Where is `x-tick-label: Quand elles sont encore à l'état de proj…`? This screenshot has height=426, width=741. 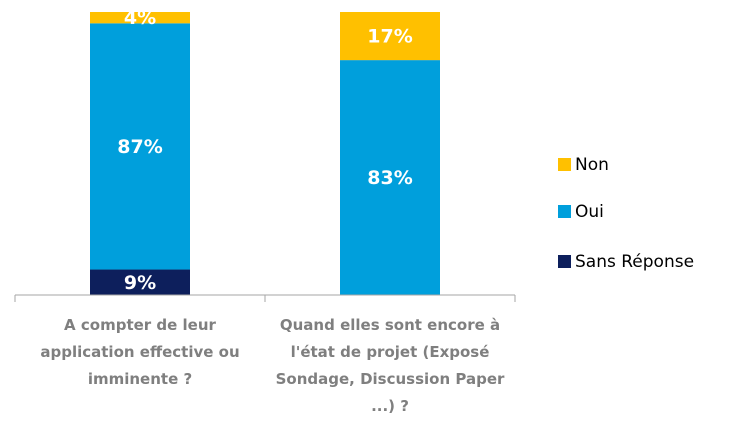 x-tick-label: Quand elles sont encore à l'état de proj… is located at coordinates (390, 365).